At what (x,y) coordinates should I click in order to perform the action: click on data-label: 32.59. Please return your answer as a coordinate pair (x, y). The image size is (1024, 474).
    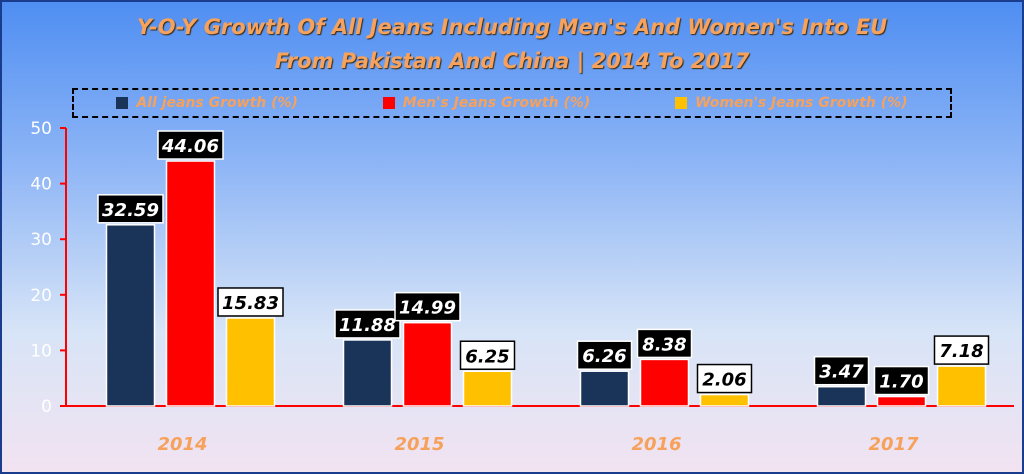
    Looking at the image, I should click on (130, 210).